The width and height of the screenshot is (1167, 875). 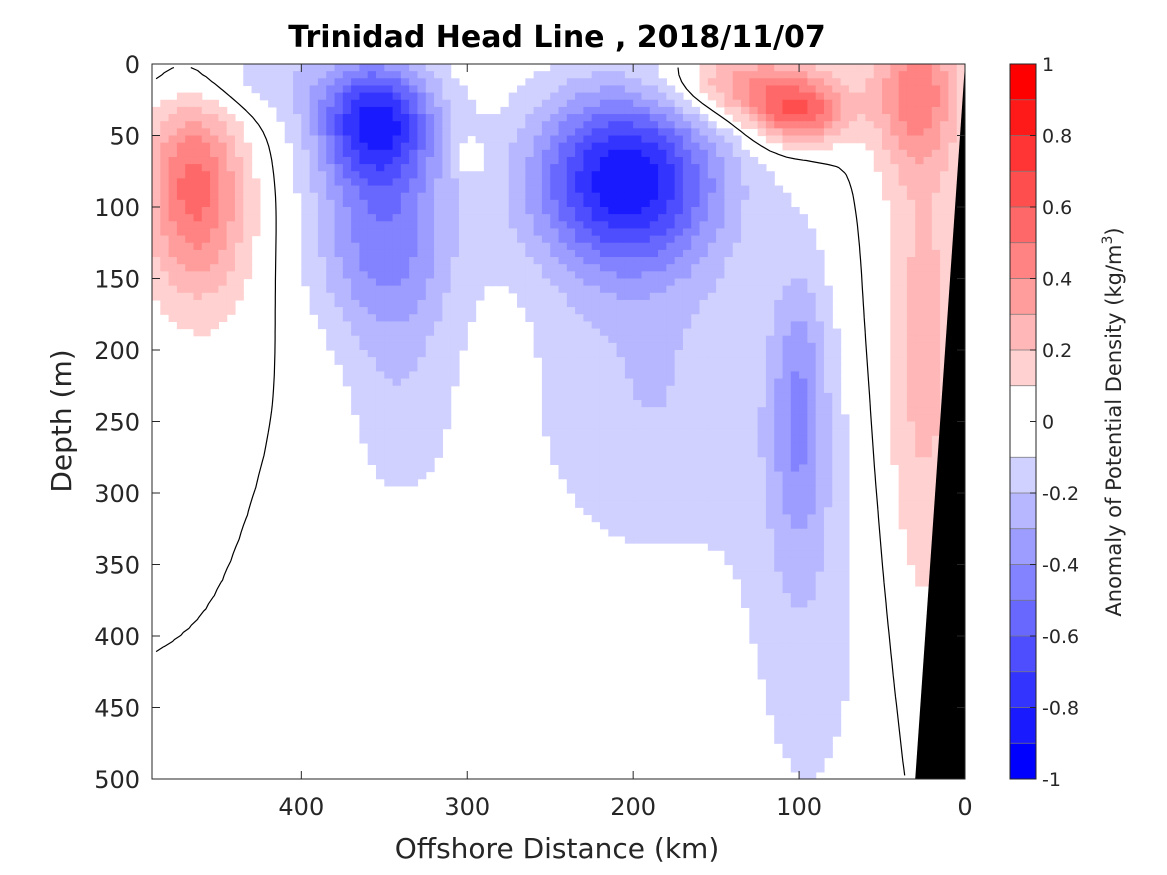 I want to click on y-tick-label: 500, so click(x=117, y=780).